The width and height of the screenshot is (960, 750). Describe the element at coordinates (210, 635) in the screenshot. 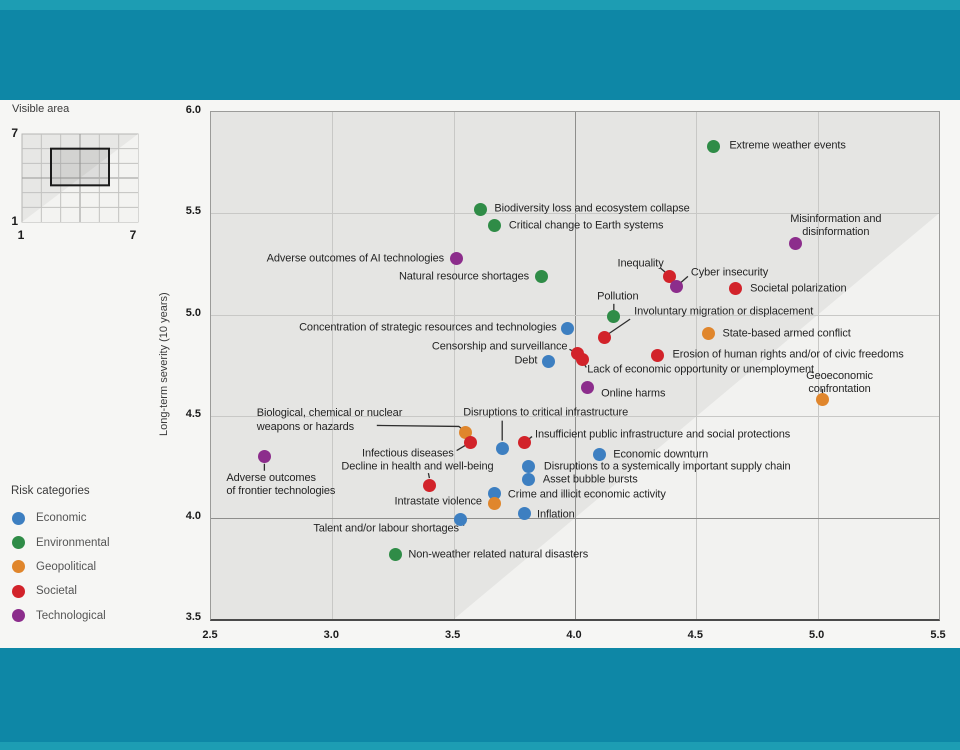

I see `x-axis-tick: 2.5` at that location.